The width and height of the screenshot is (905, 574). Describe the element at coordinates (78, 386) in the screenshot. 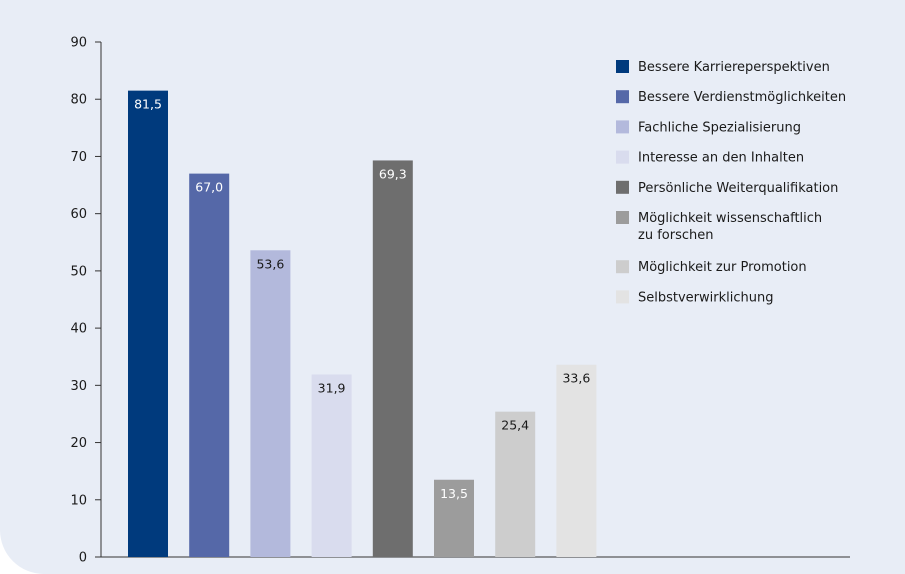

I see `y-tick-label: 30` at that location.